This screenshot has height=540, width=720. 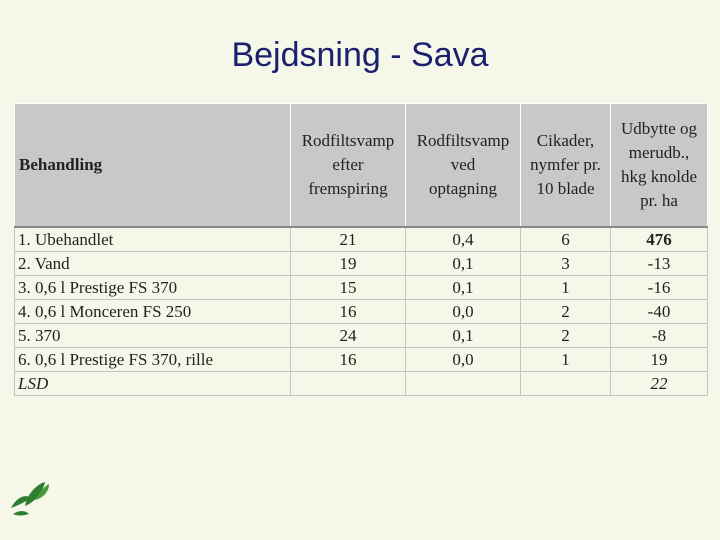 What do you see at coordinates (463, 239) in the screenshot?
I see `table-cell: 0,4` at bounding box center [463, 239].